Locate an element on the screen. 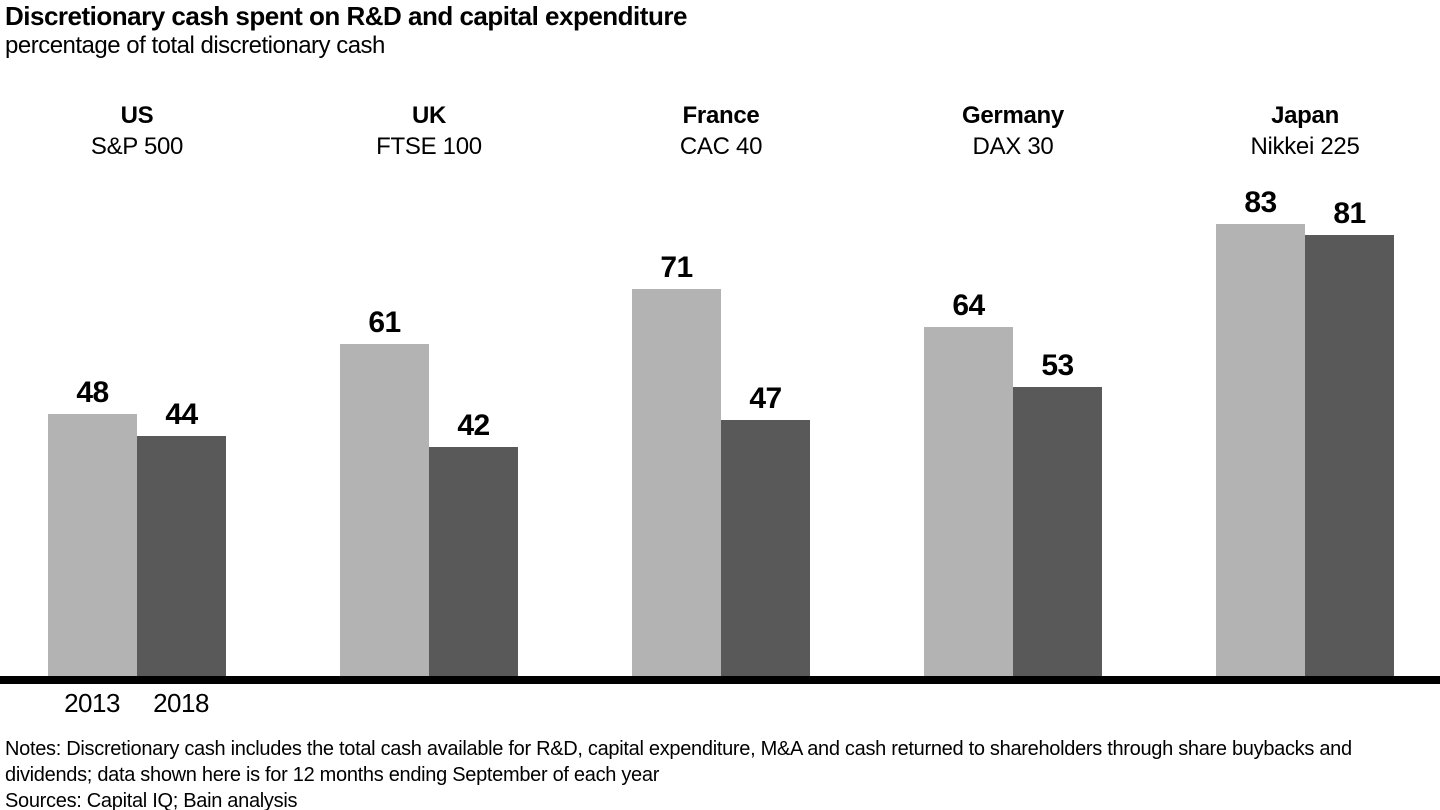 This screenshot has height=810, width=1440. bar-2013-france: 71 is located at coordinates (676, 463).